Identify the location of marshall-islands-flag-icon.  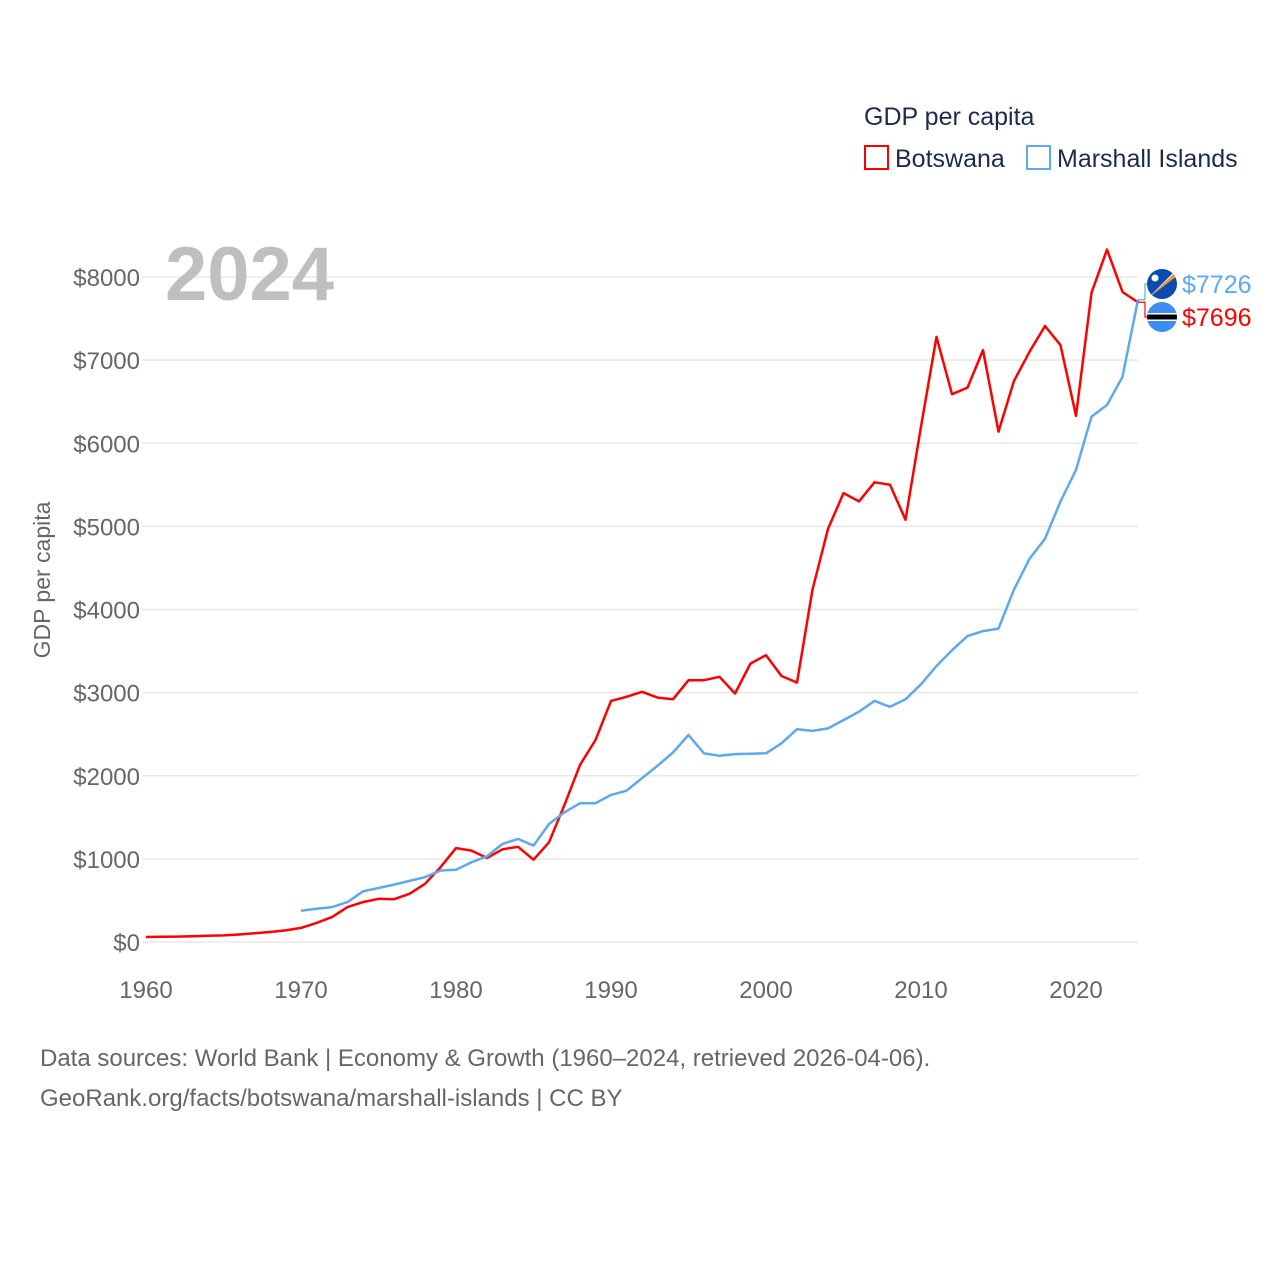
(1162, 284).